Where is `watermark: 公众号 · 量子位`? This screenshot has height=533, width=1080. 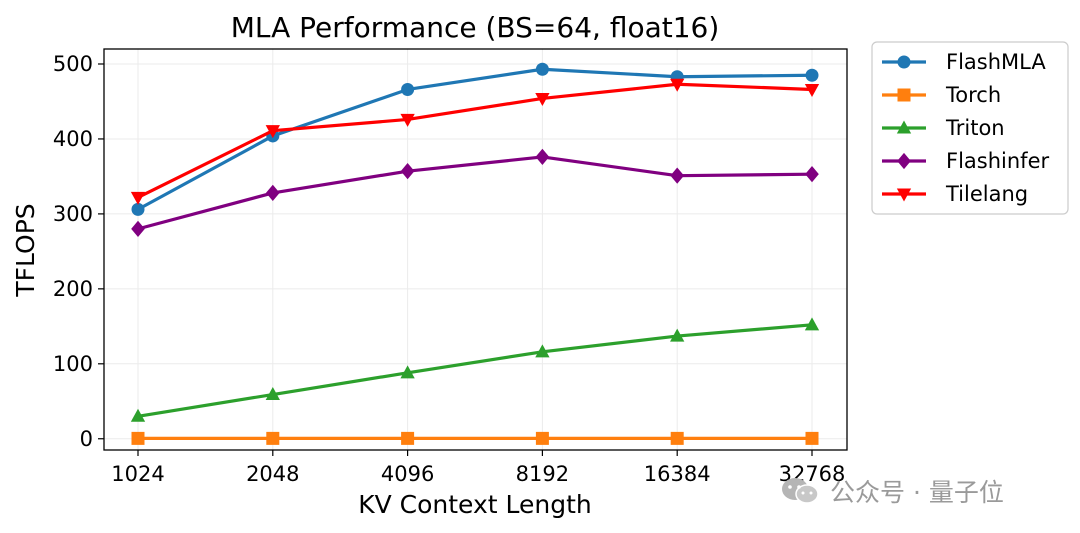 watermark: 公众号 · 量子位 is located at coordinates (892, 491).